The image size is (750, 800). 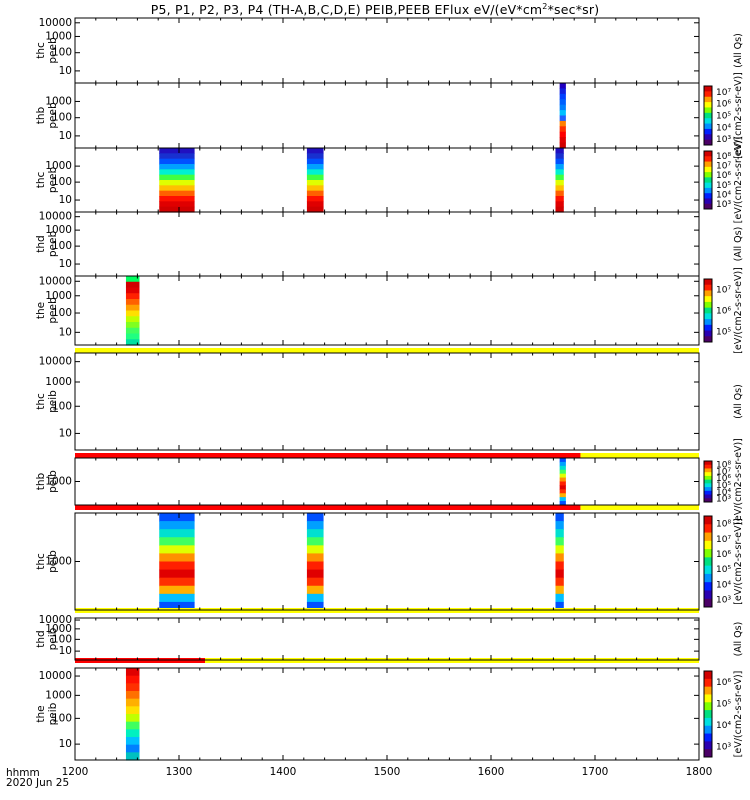 I want to click on panel-8-y-tick-label-3: 10, so click(x=65, y=651).